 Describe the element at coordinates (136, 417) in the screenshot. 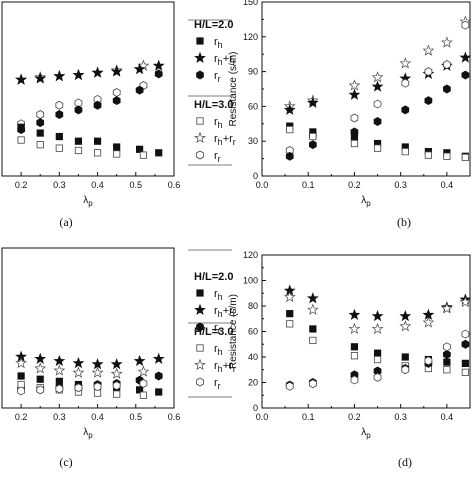

I see `x-tick-label: 0.5` at that location.